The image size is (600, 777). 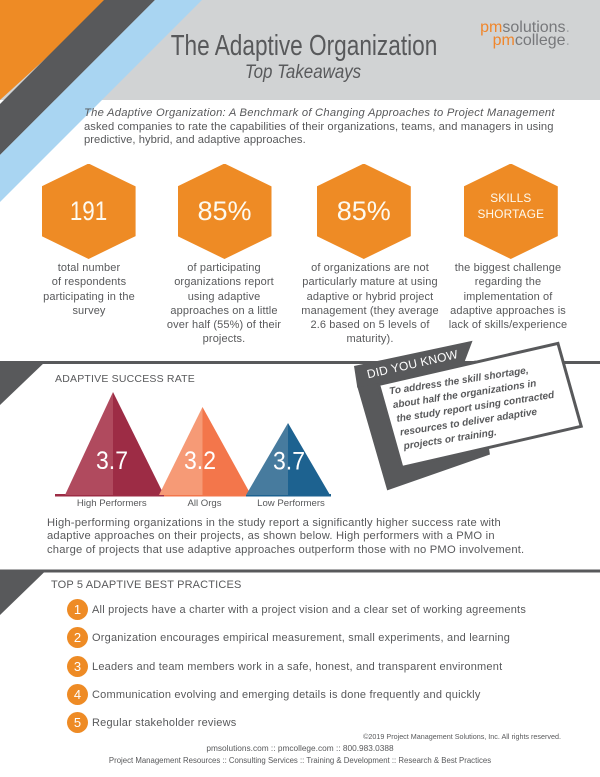 What do you see at coordinates (200, 461) in the screenshot?
I see `svg-text: 3.2` at bounding box center [200, 461].